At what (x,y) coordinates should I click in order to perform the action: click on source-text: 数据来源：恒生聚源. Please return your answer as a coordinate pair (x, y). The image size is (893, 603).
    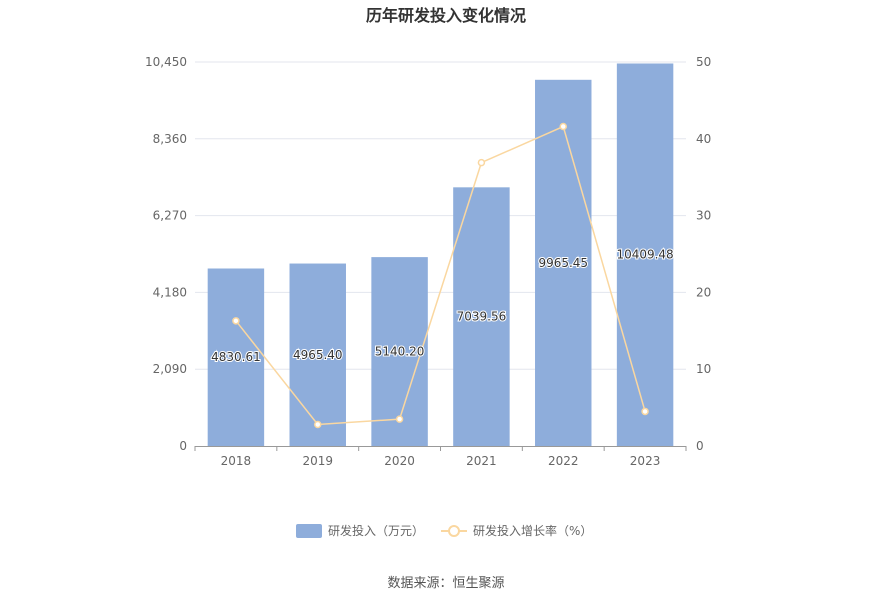
    Looking at the image, I should click on (445, 583).